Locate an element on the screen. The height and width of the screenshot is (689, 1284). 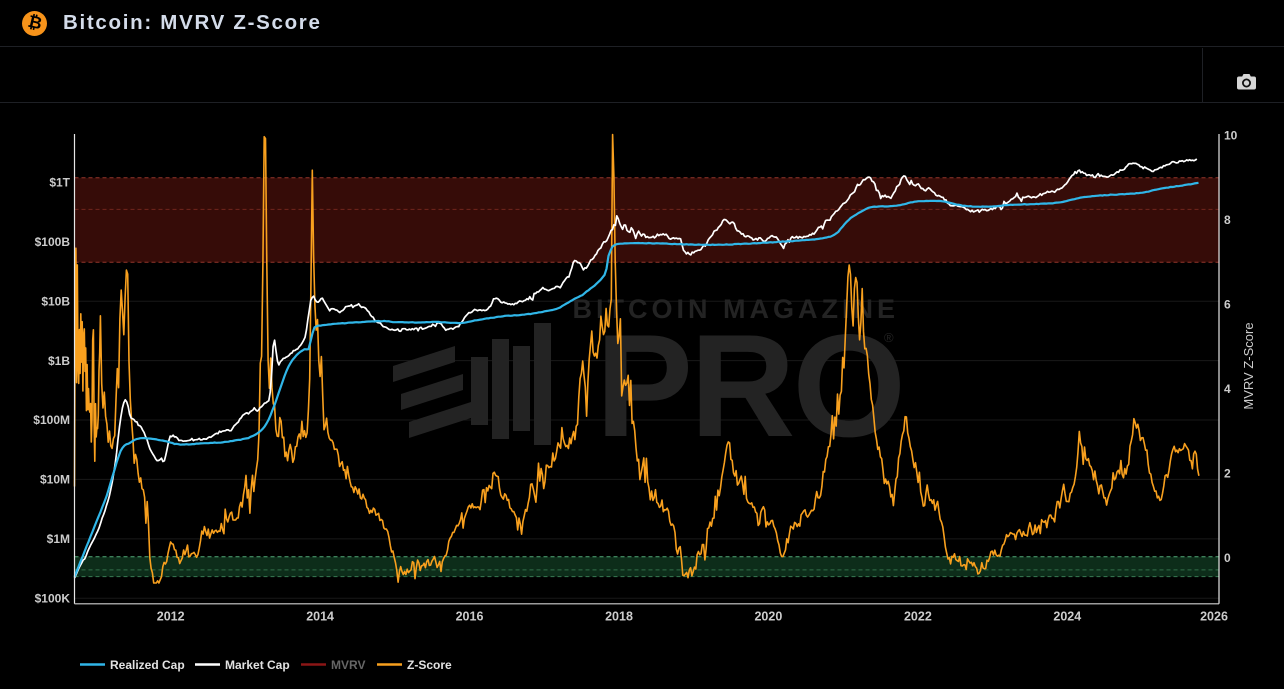
svg-text: $100M is located at coordinates (51, 420).